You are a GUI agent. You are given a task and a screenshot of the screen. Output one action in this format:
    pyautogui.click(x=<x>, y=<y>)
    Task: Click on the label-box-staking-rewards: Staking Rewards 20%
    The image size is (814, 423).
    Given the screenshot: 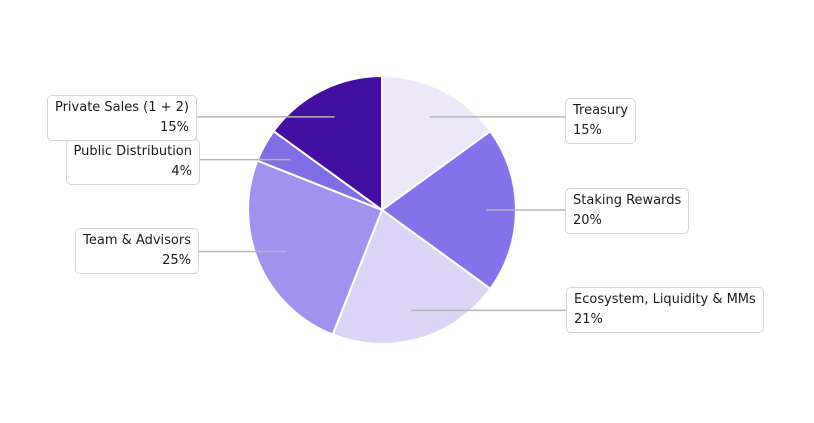 What is the action you would take?
    pyautogui.click(x=627, y=211)
    